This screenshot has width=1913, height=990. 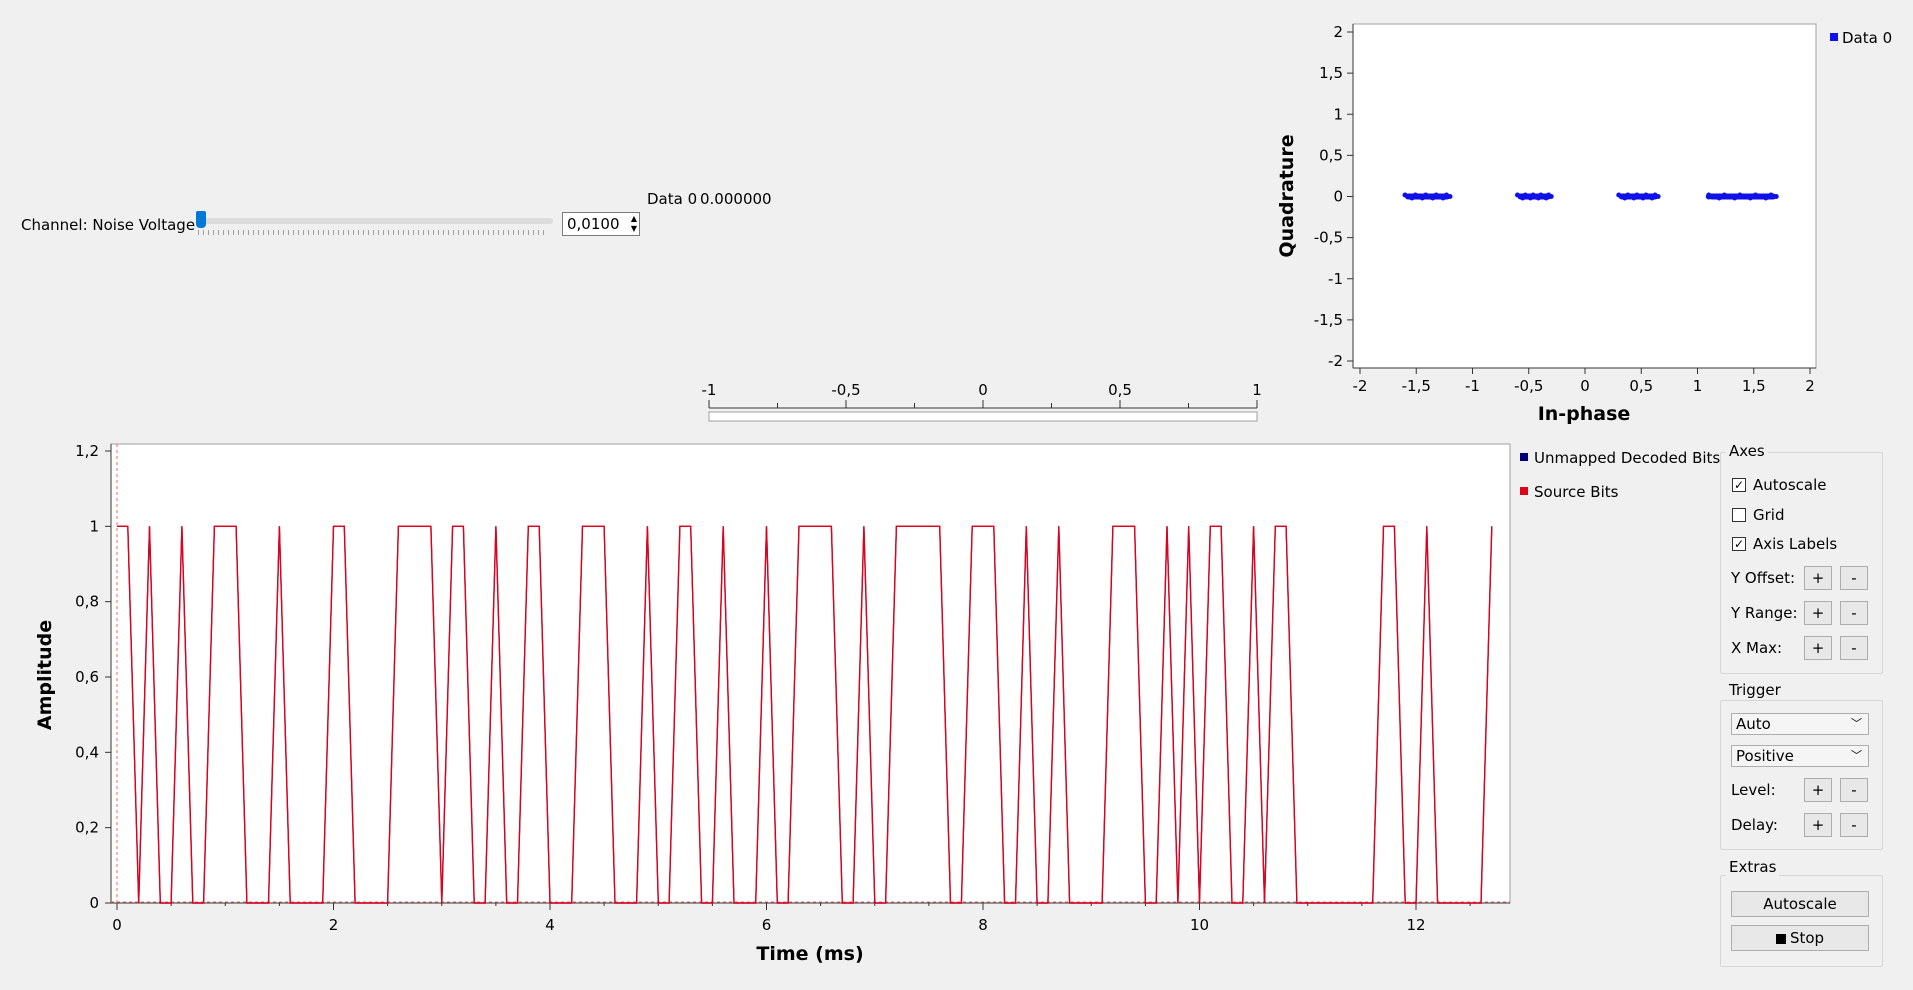 What do you see at coordinates (1818, 790) in the screenshot?
I see `trigger-level-plus-button: +` at bounding box center [1818, 790].